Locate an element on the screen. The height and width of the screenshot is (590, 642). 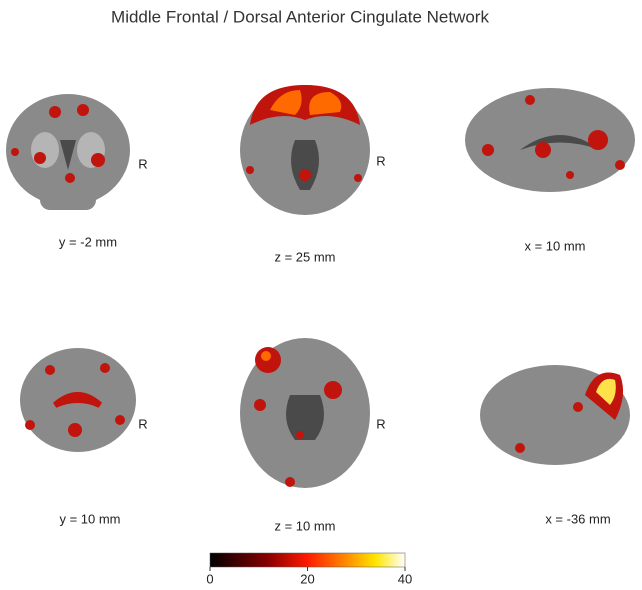
slice-label: z = 10 mm is located at coordinates (304, 525).